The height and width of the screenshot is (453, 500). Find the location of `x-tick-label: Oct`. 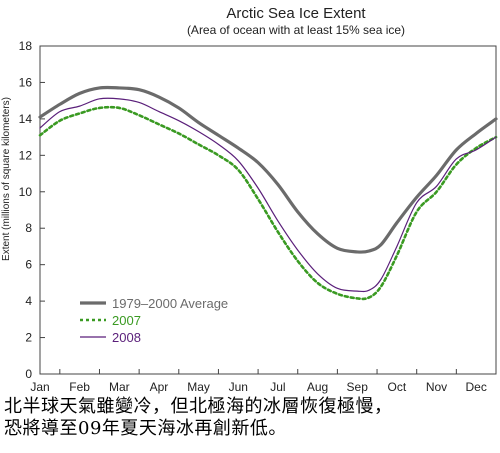

x-tick-label: Oct is located at coordinates (397, 387).